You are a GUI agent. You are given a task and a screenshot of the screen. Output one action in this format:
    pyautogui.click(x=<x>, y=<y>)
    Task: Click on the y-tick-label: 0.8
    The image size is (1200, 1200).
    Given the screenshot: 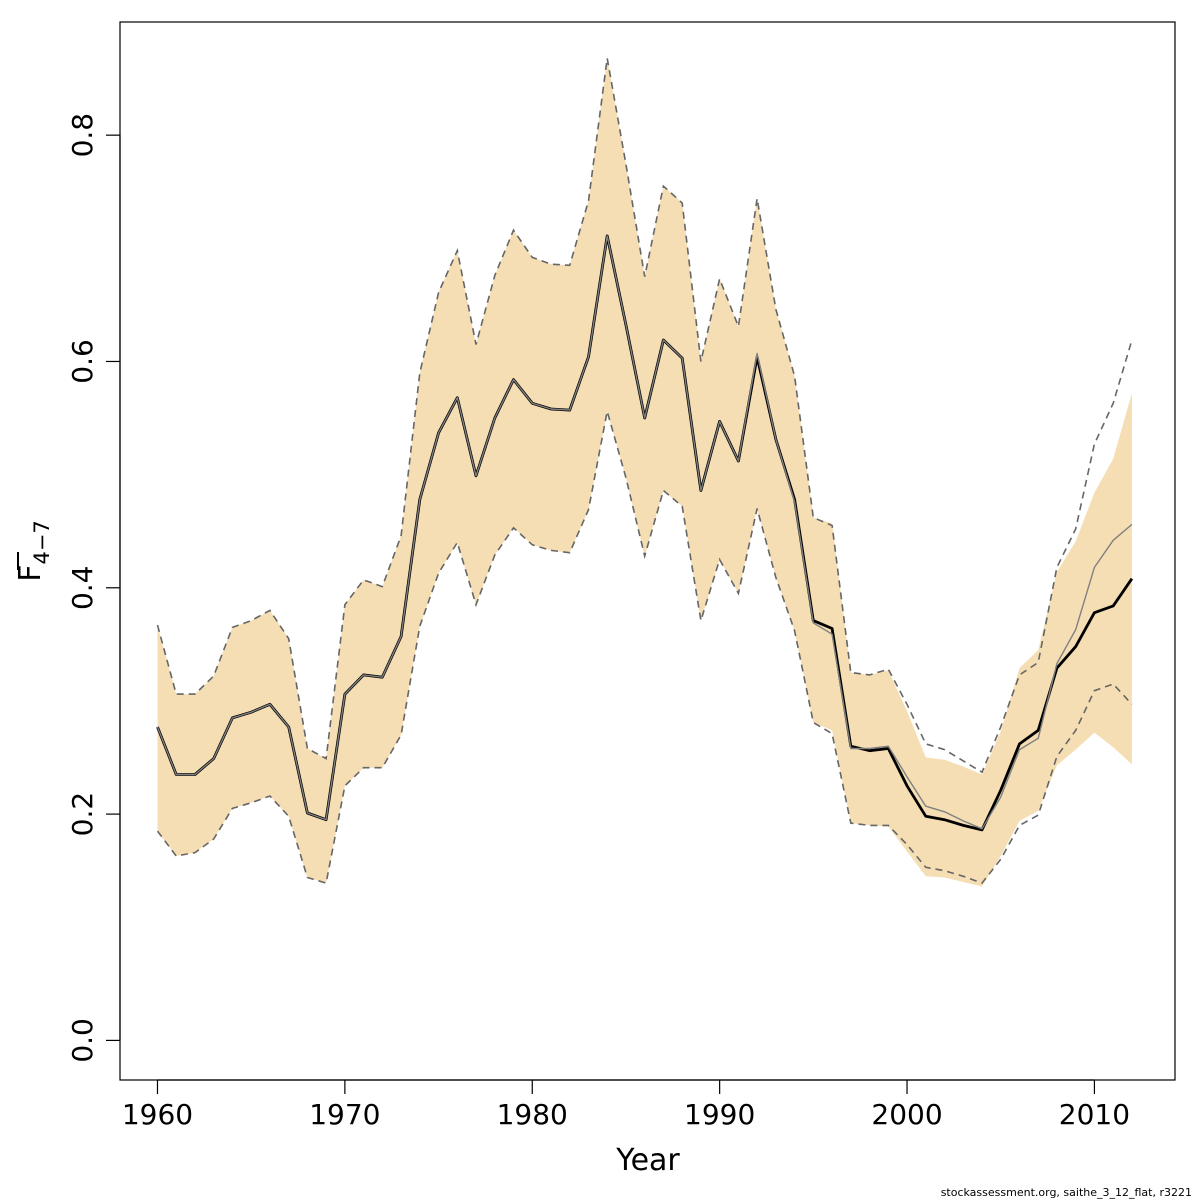 What is the action you would take?
    pyautogui.click(x=82, y=135)
    